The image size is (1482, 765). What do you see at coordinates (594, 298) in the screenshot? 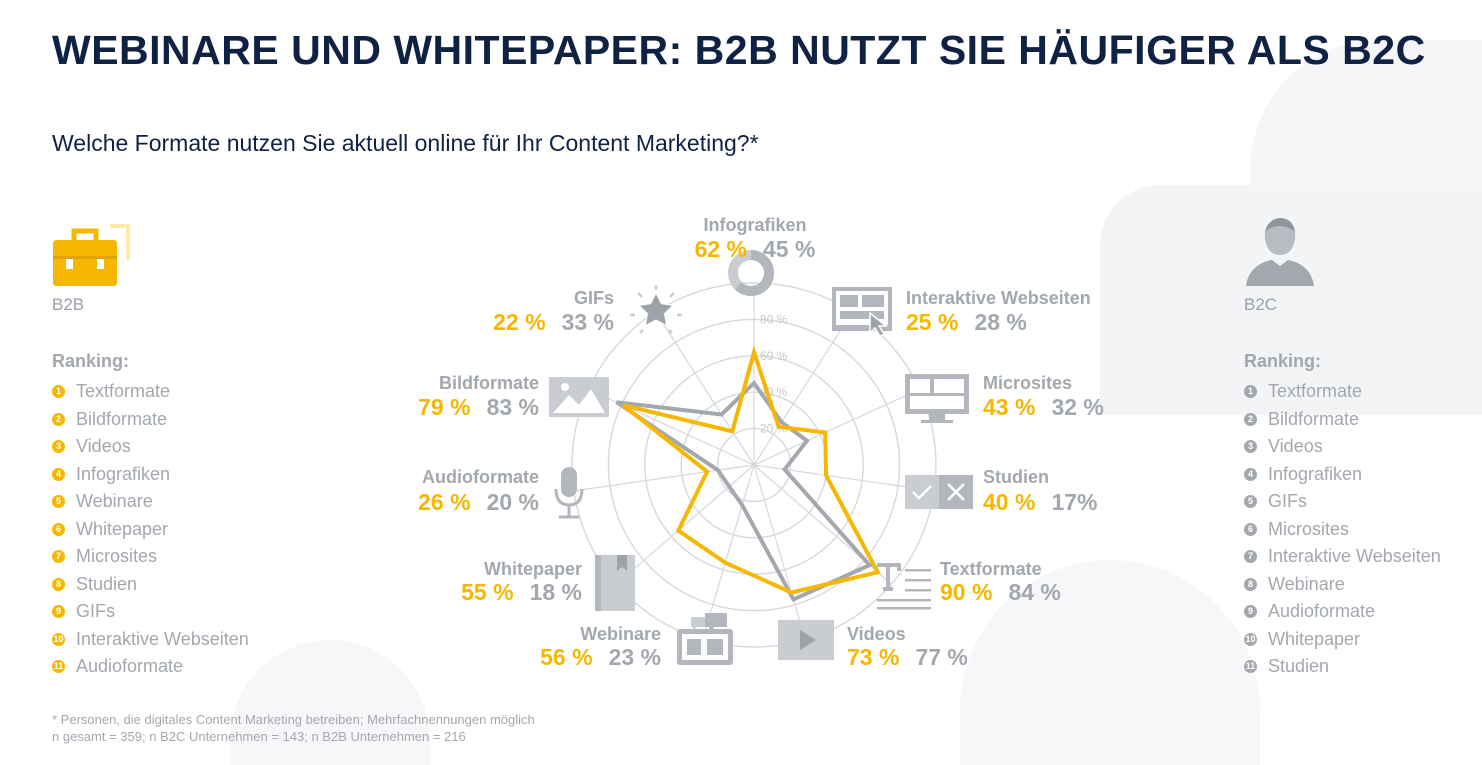
I see `category-label: GIFs` at bounding box center [594, 298].